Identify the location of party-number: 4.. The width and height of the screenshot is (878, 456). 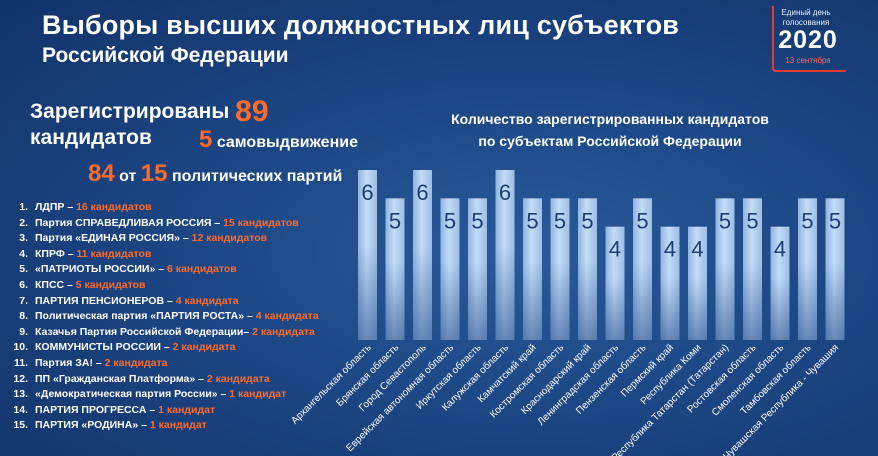
(23, 253).